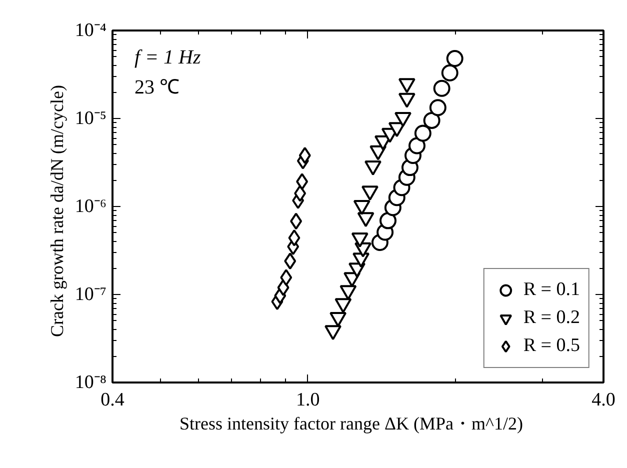  I want to click on y-tick-label: 10⁻⁴, so click(90, 30).